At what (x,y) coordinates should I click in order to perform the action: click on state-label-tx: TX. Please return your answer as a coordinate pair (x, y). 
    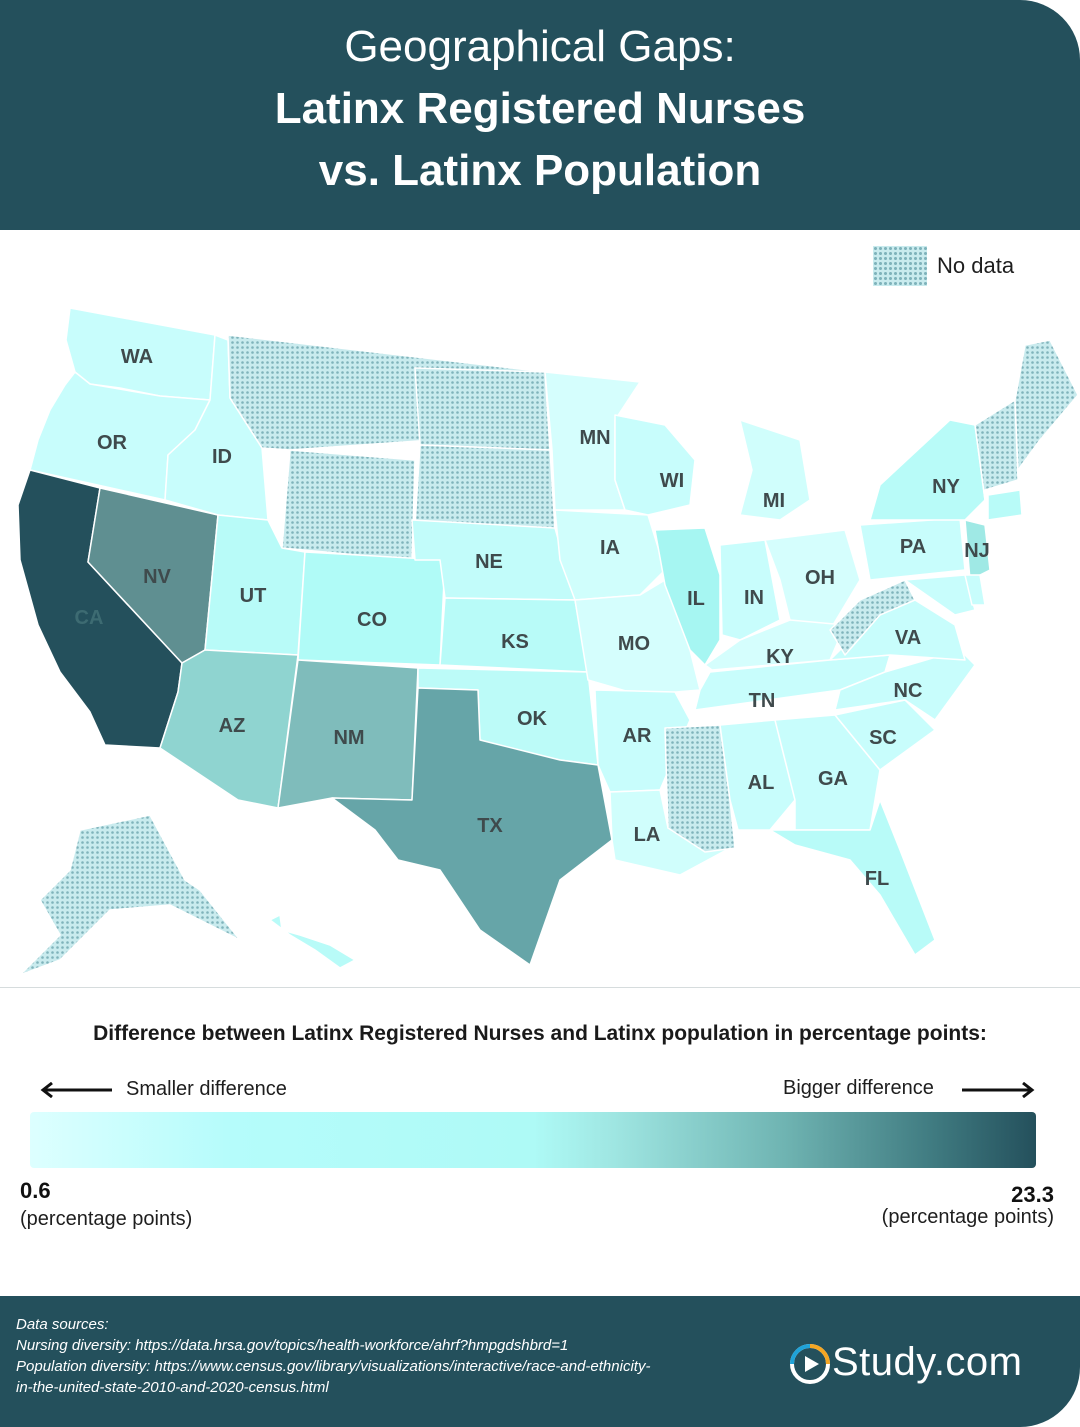
    Looking at the image, I should click on (490, 826).